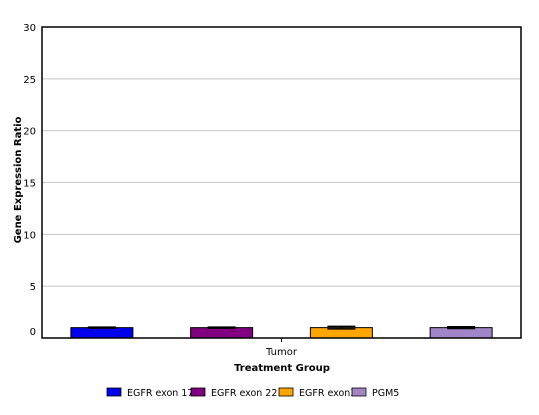 The height and width of the screenshot is (415, 539). What do you see at coordinates (281, 332) in the screenshot?
I see `bars` at bounding box center [281, 332].